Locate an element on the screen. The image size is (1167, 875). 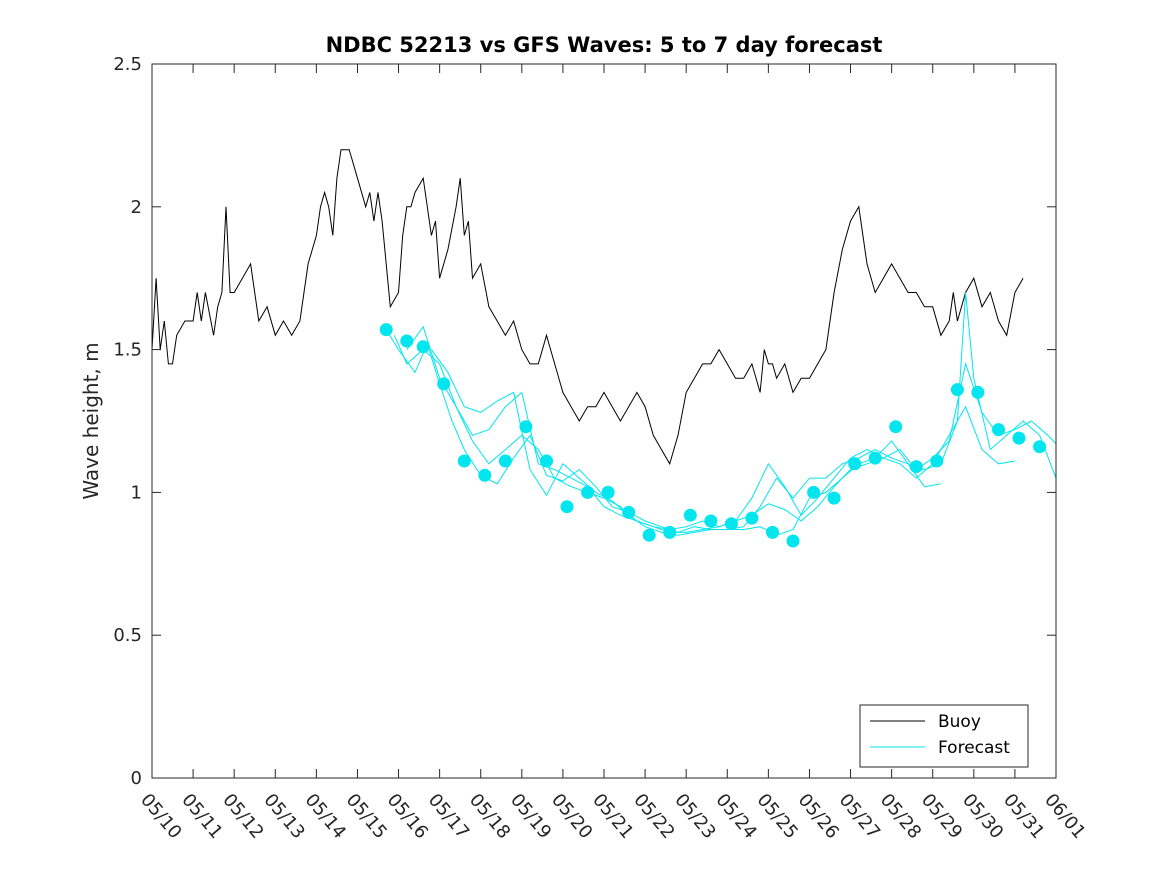
x-tick-label: 05/30 is located at coordinates (982, 816).